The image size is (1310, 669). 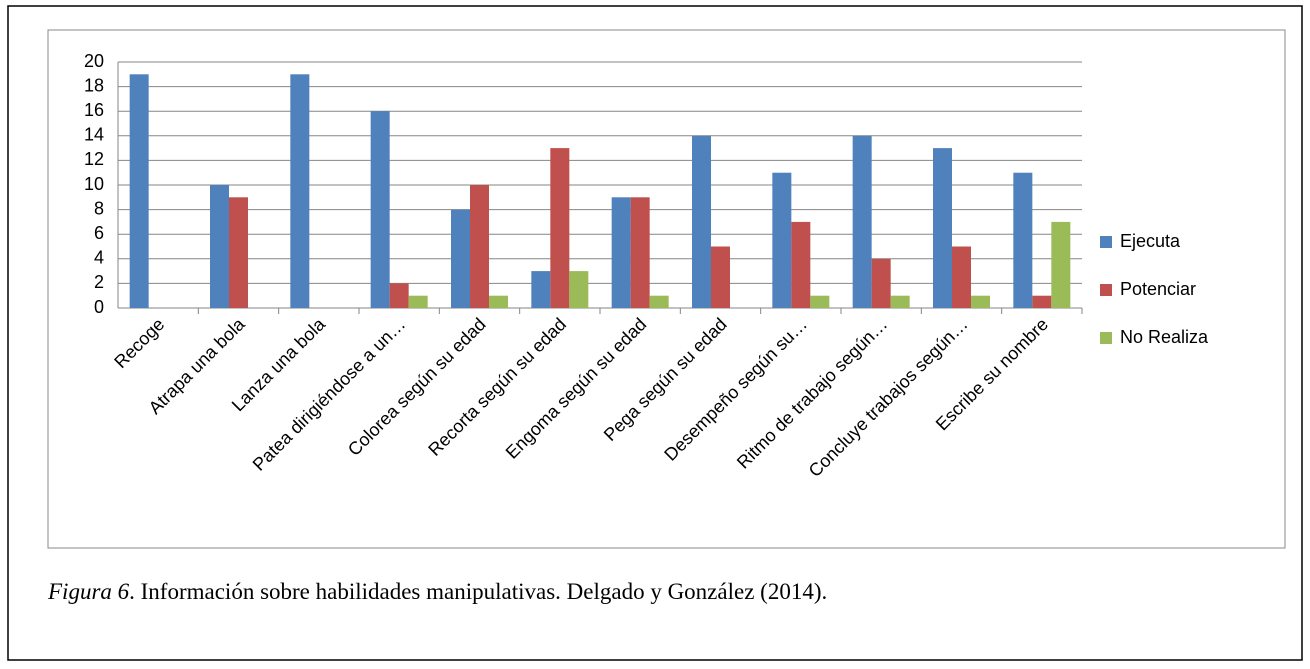 I want to click on x-tick-label: Engoma según su edad, so click(x=576, y=388).